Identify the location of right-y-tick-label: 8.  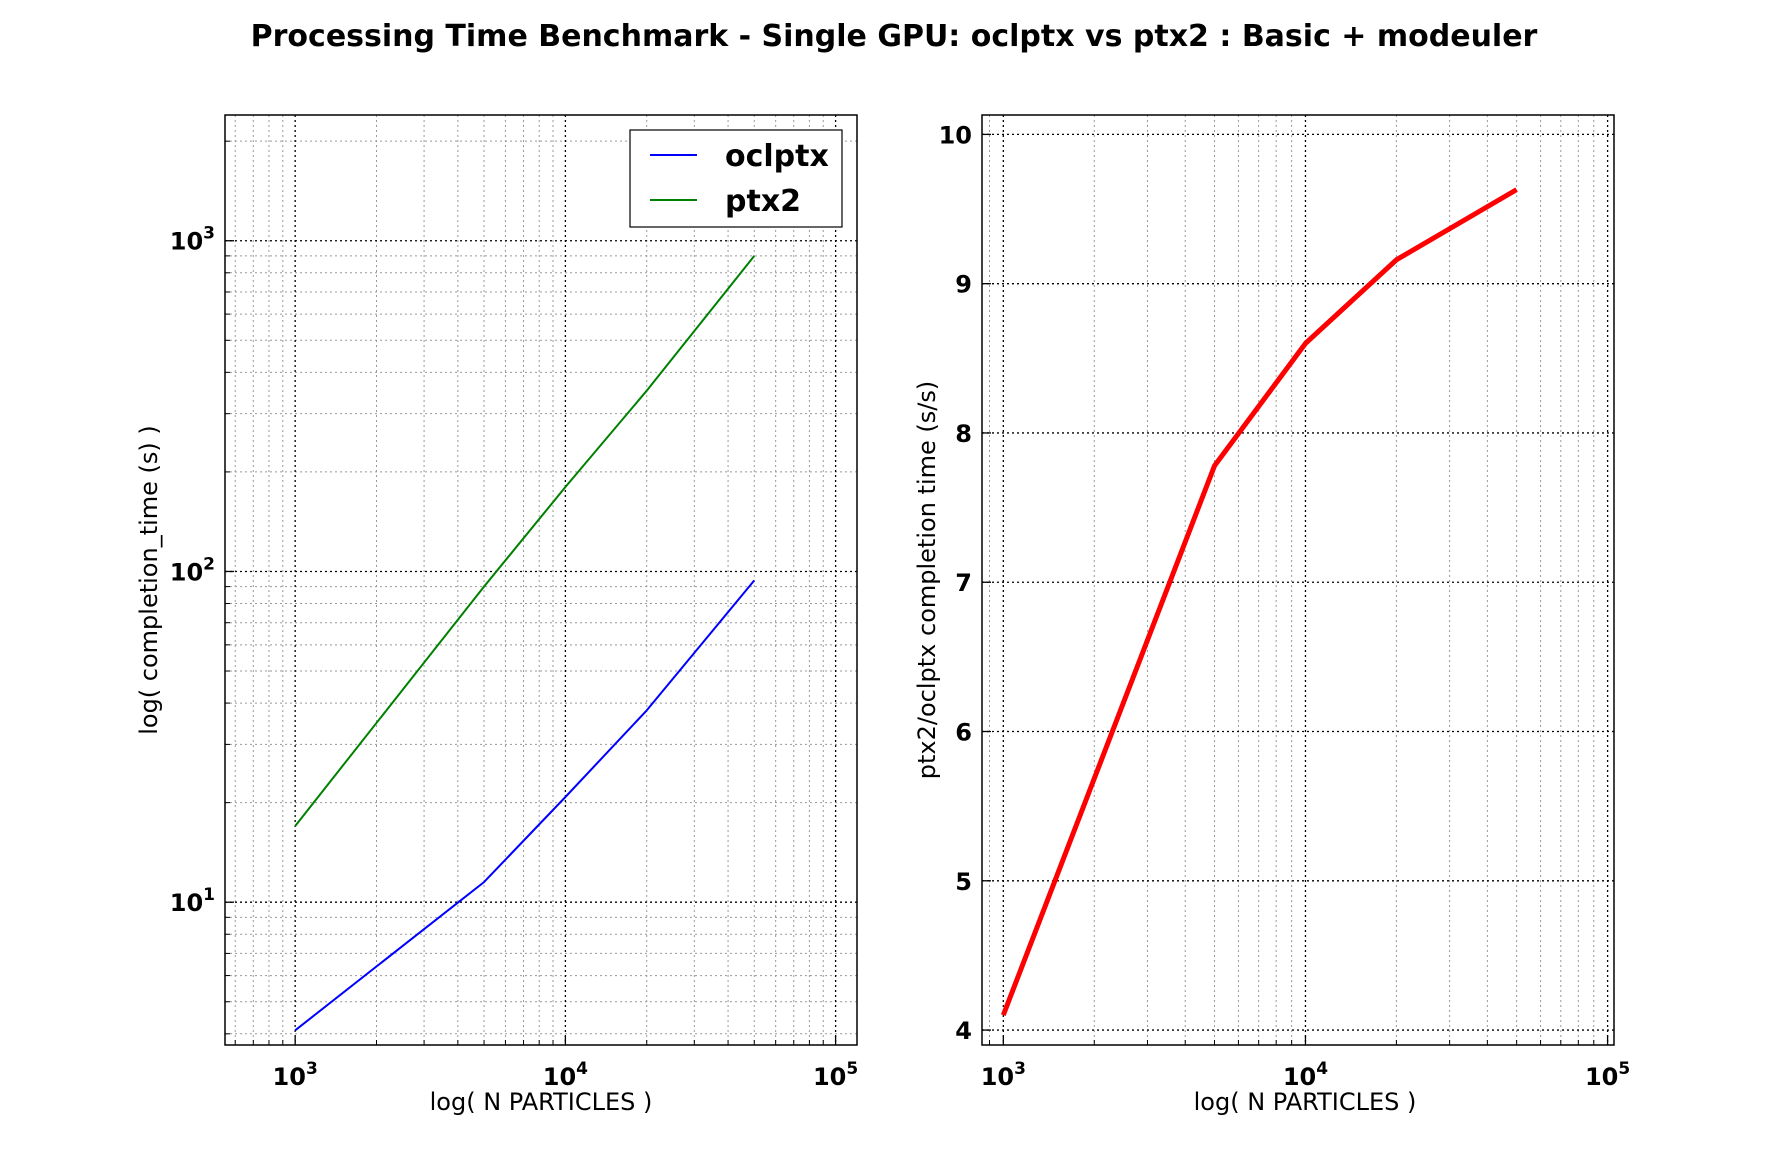
(963, 434).